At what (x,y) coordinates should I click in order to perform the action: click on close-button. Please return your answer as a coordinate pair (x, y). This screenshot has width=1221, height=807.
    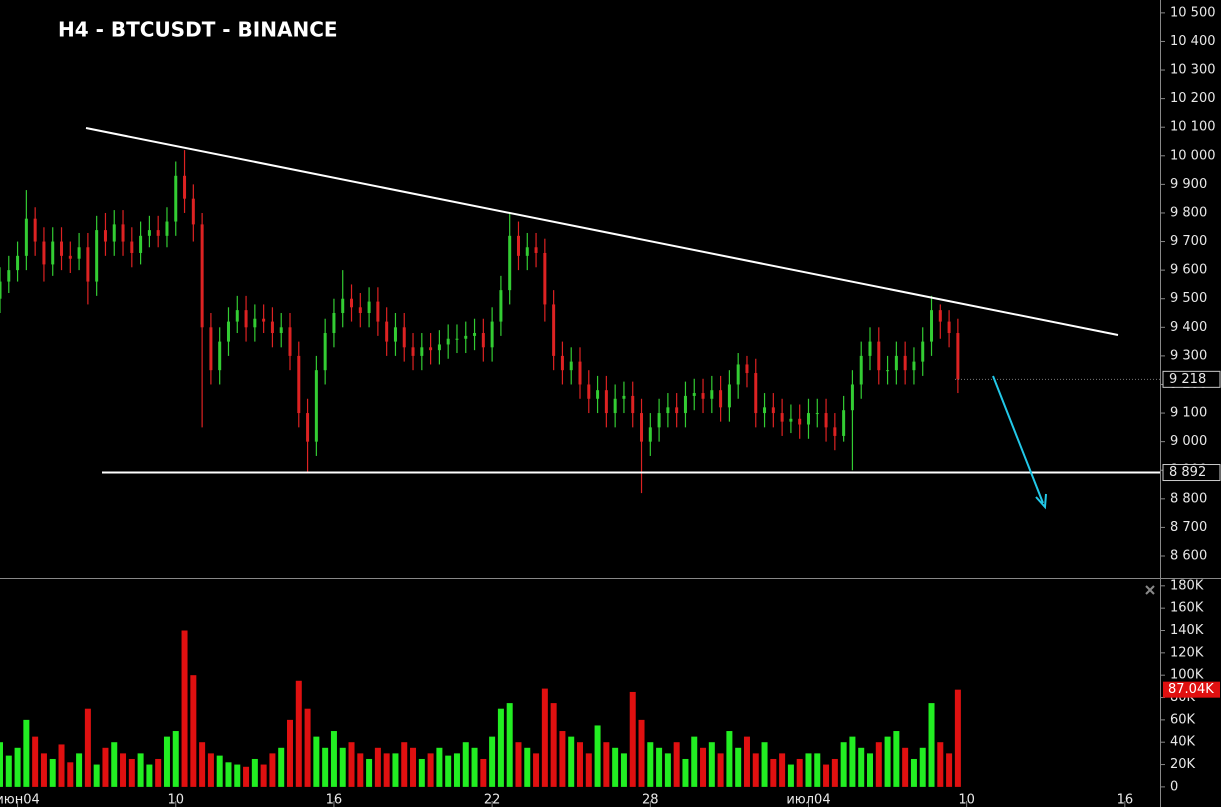
    Looking at the image, I should click on (1150, 590).